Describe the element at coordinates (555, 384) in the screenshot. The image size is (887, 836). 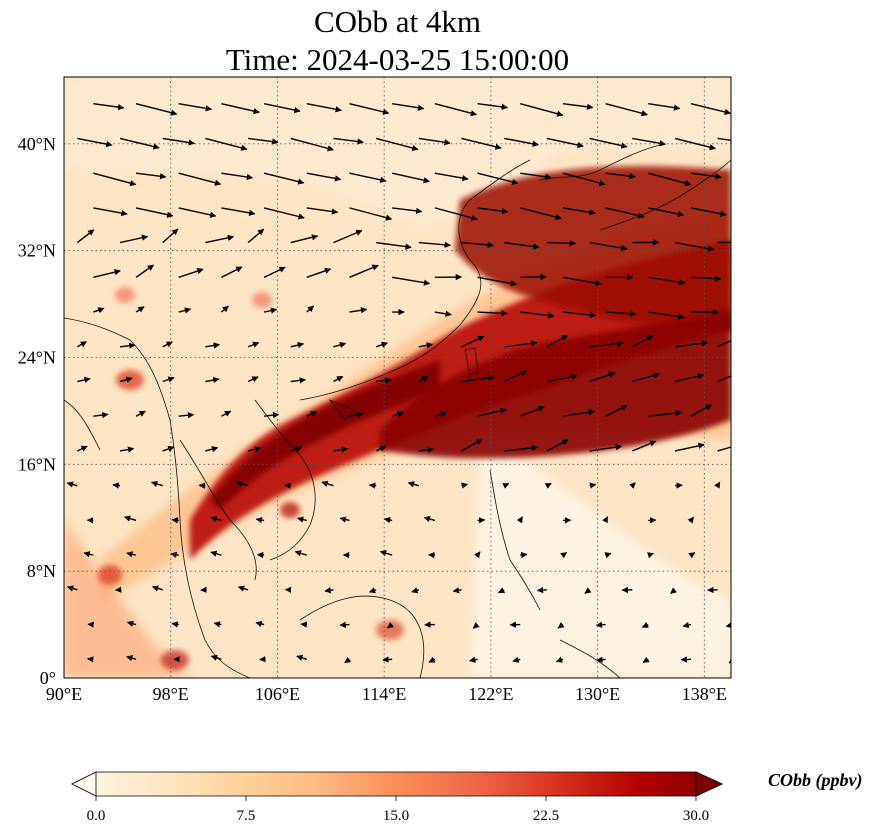
I see `eastern-plume-core` at that location.